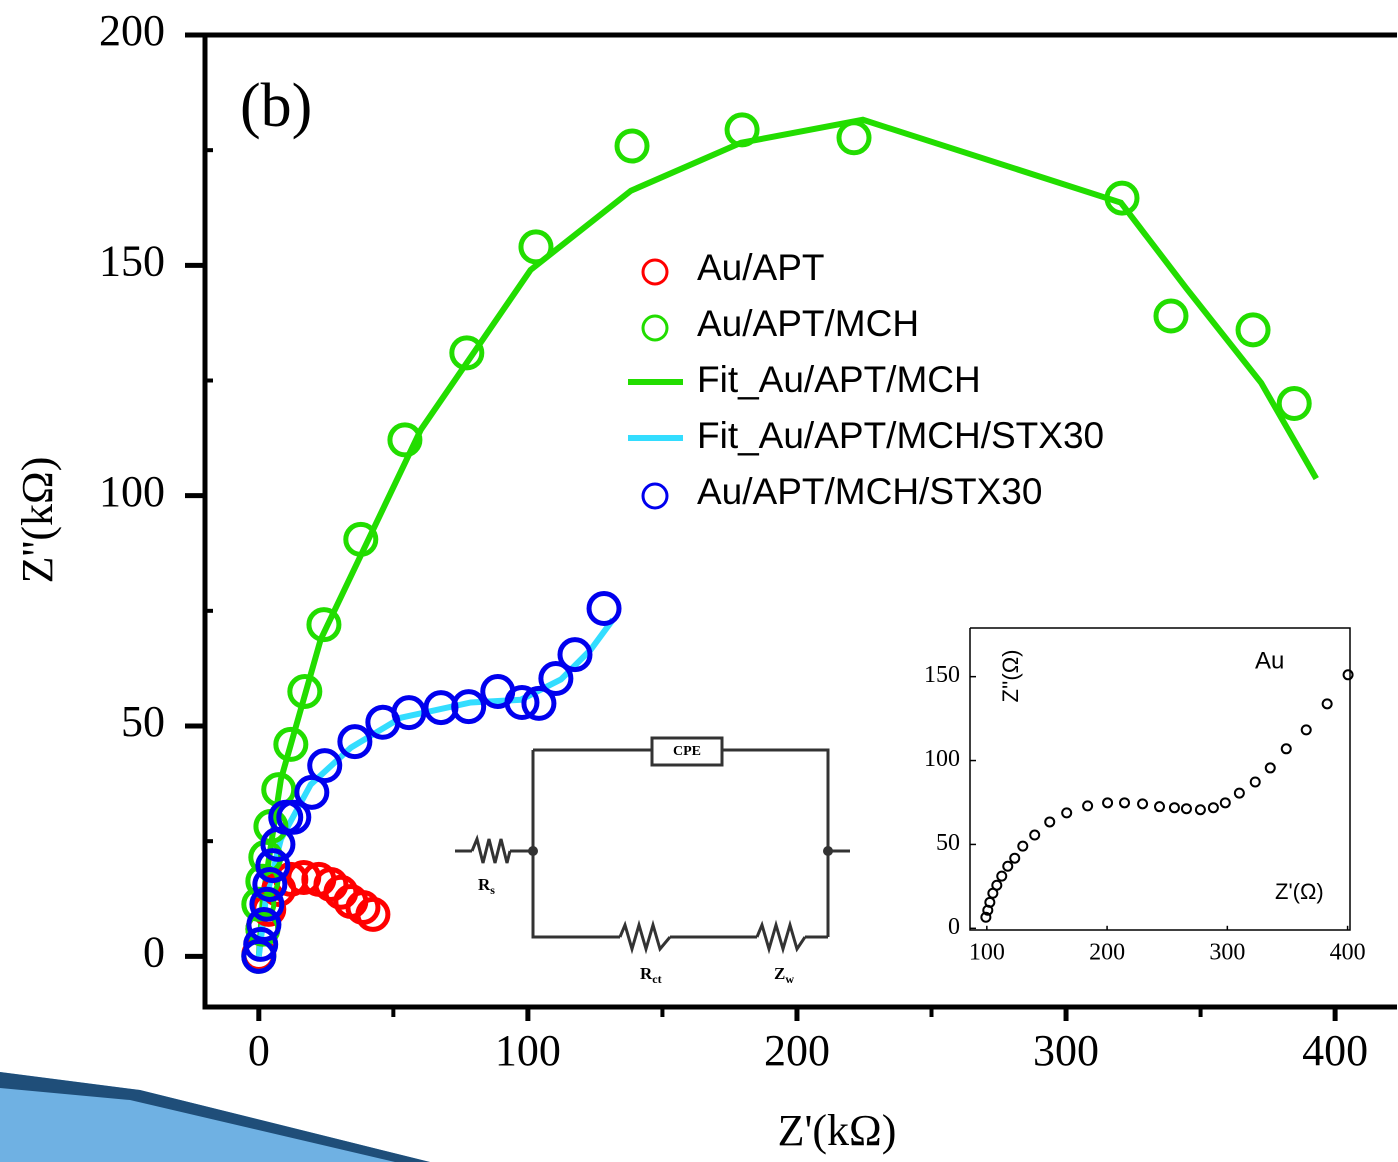  Describe the element at coordinates (808, 323) in the screenshot. I see `legend-label: Au/APT/MCH` at that location.